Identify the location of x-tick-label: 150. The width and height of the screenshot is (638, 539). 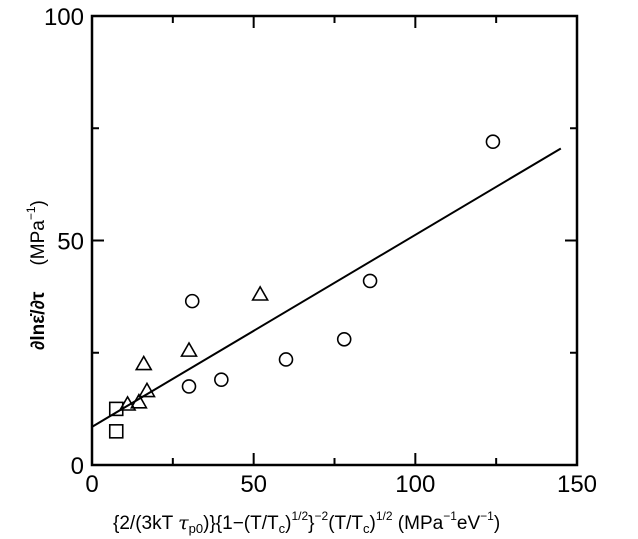
(577, 484).